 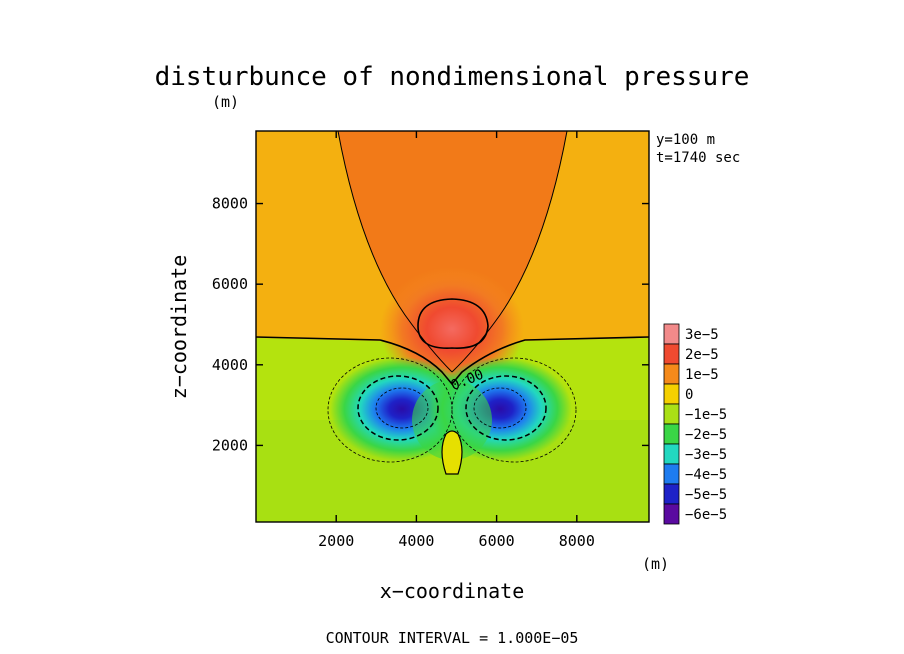 What do you see at coordinates (395, 252) in the screenshot?
I see `contour-plume-left` at bounding box center [395, 252].